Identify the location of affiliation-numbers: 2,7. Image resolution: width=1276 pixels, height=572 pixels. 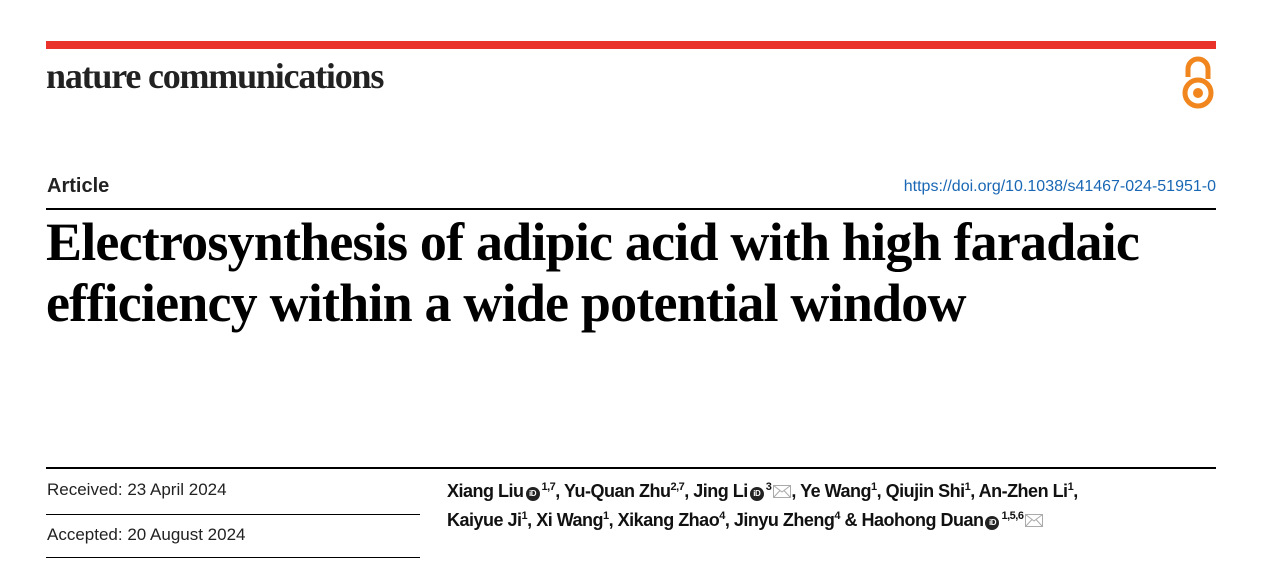
(677, 487).